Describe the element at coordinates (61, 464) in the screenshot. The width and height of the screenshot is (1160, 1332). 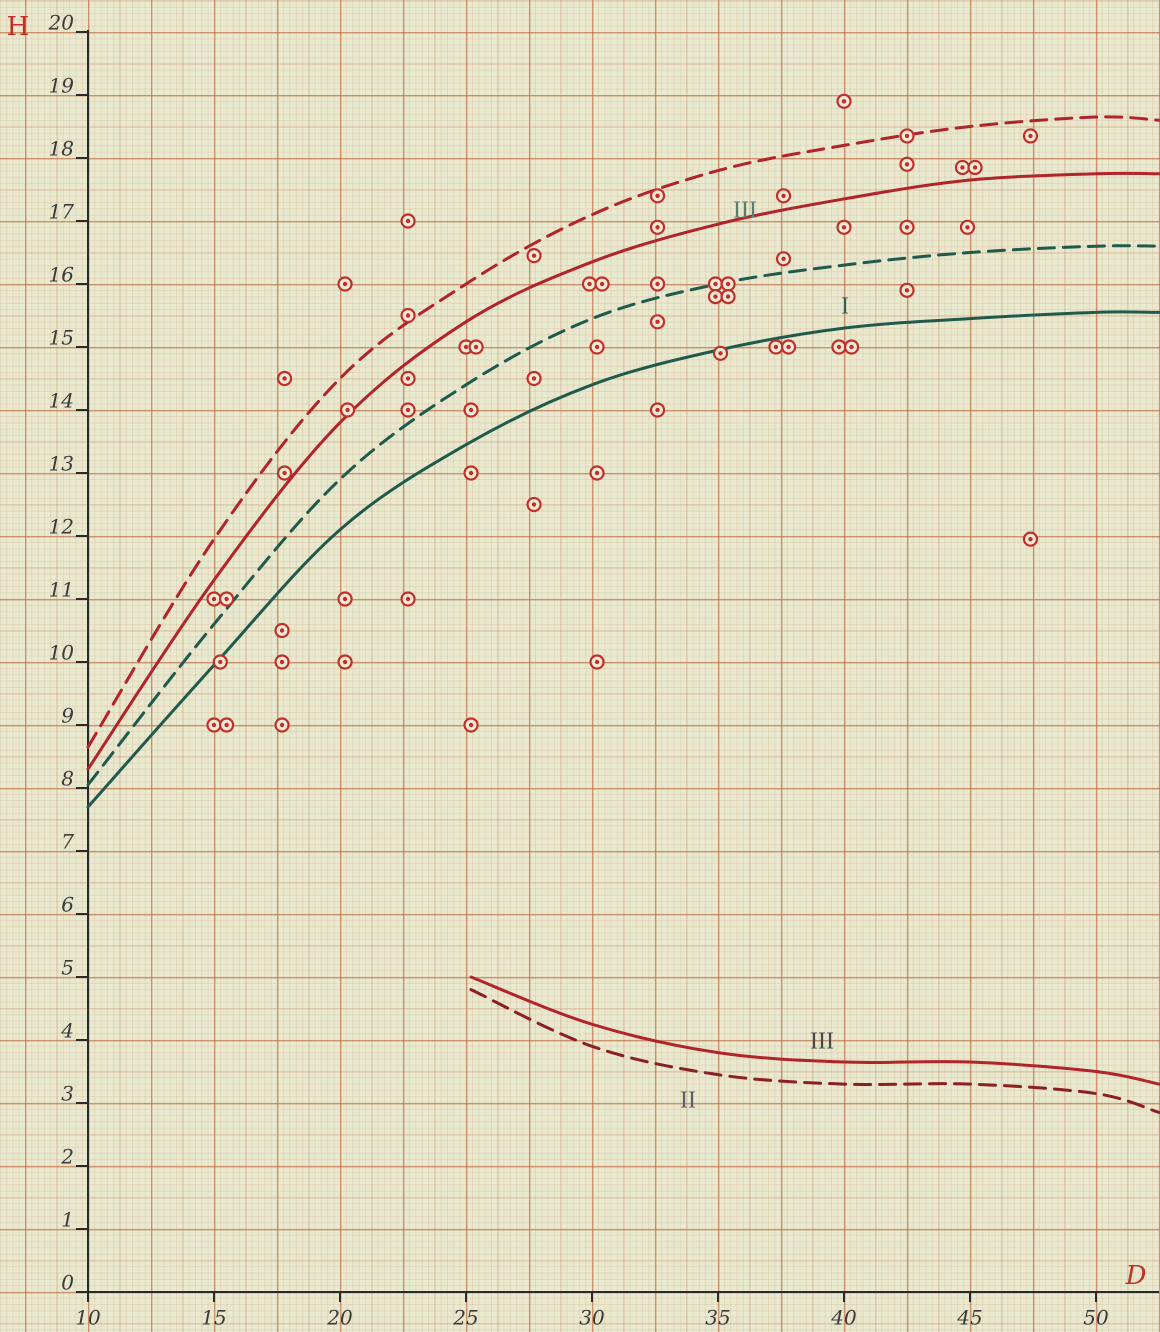
I see `y-tick-label: 13` at that location.